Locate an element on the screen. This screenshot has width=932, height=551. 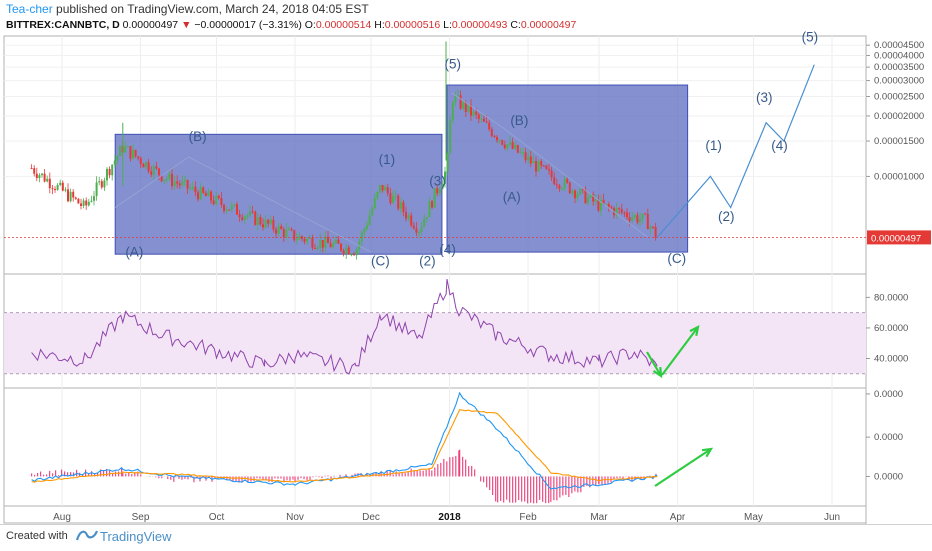
wave-label: (B) is located at coordinates (198, 136).